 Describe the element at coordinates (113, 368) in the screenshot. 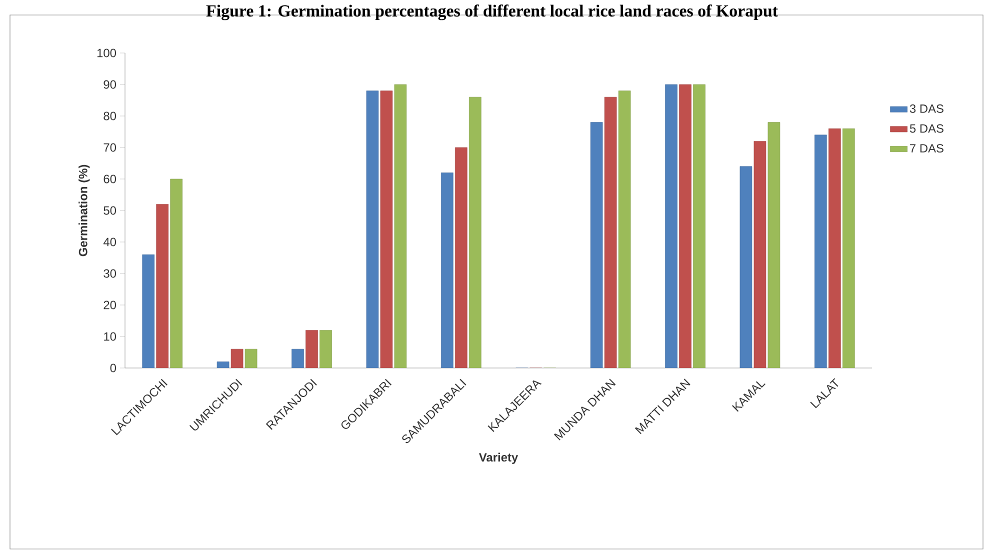

I see `y-tick-label: 0` at that location.